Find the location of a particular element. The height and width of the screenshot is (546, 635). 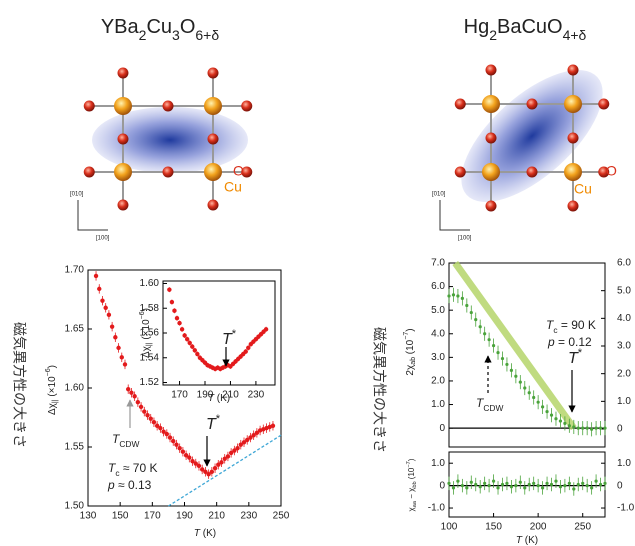

y2-tick-label: 2.0 is located at coordinates (624, 373).